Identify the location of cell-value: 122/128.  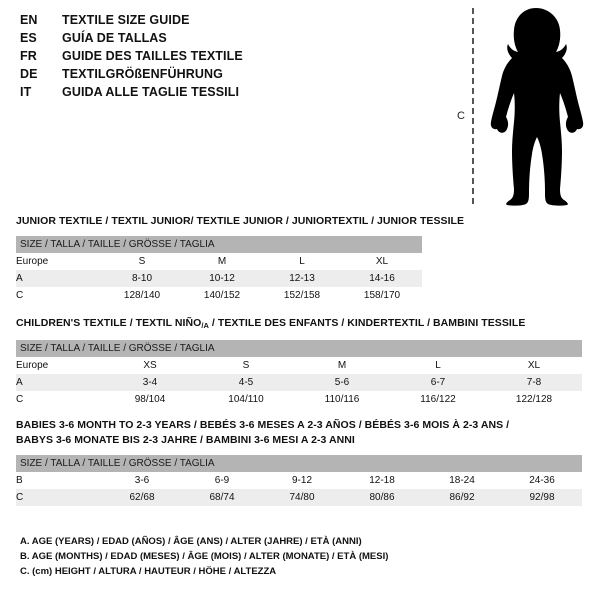
(534, 399).